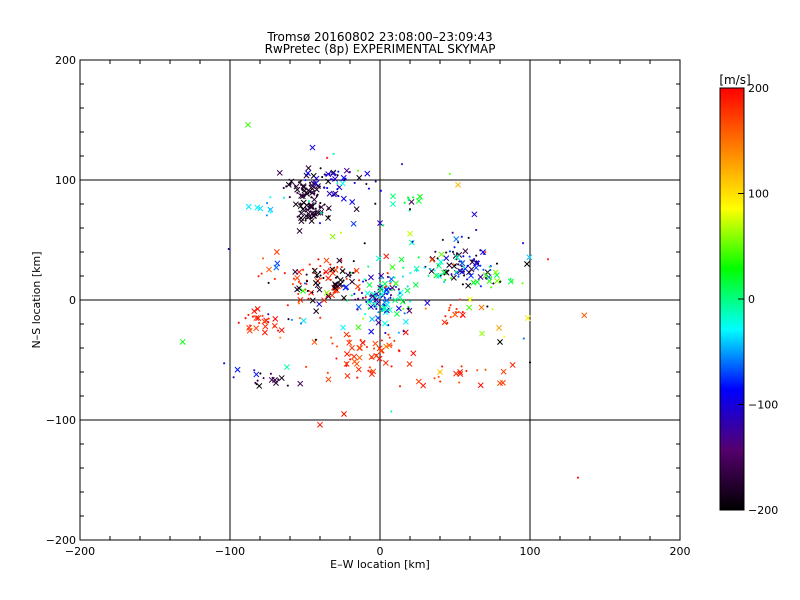 This screenshot has width=800, height=600. What do you see at coordinates (380, 551) in the screenshot?
I see `x-tick-label: 0` at bounding box center [380, 551].